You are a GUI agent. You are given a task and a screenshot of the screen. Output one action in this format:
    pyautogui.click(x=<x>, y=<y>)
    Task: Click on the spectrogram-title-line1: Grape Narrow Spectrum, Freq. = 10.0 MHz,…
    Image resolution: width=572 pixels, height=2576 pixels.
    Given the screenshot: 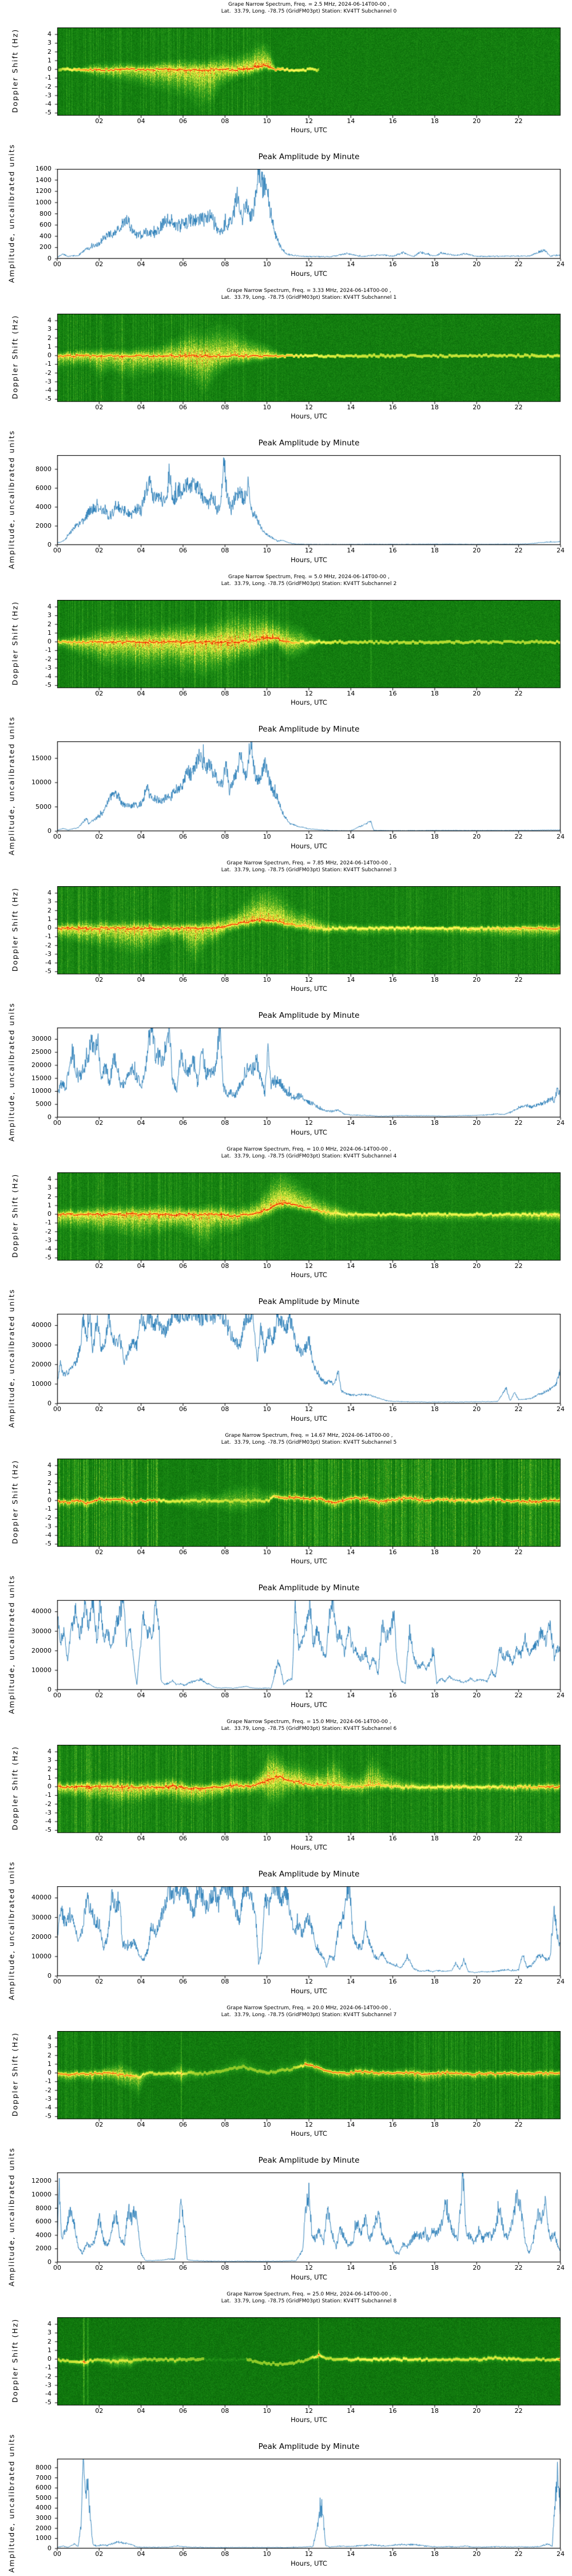 What is the action you would take?
    pyautogui.click(x=309, y=1149)
    